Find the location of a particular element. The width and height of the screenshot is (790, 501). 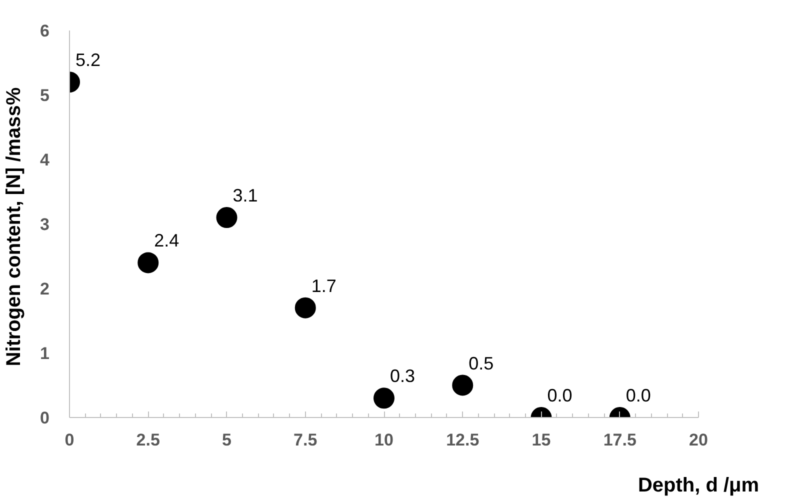

y-tick-label: 6 is located at coordinates (45, 31).